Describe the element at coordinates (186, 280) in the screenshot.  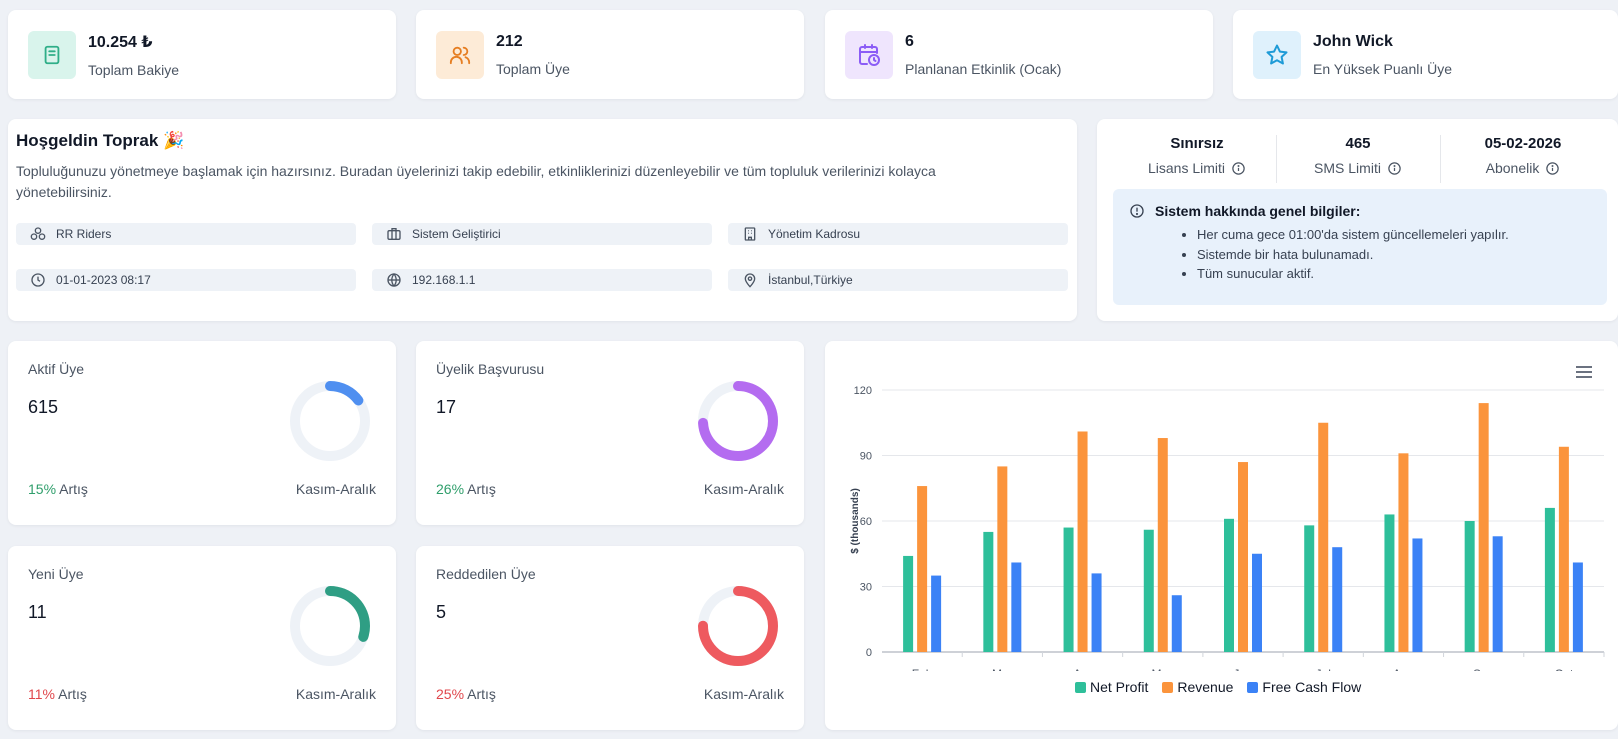
I see `chip-date: 01-01-2023 08:17` at that location.